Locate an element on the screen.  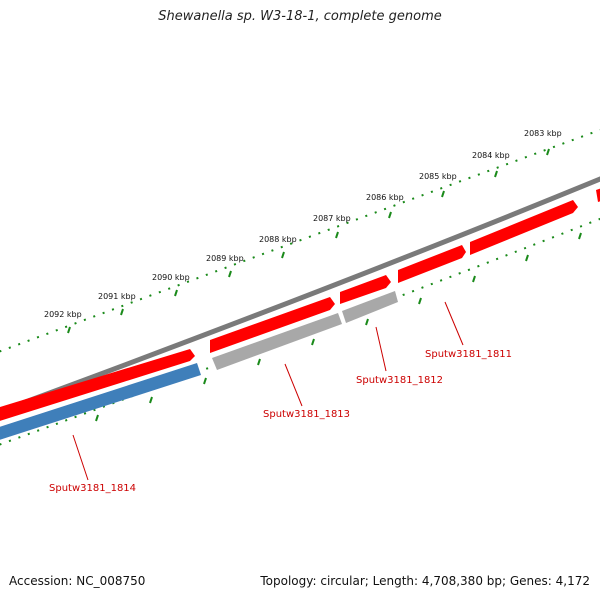
gene-edge-forward is located at coordinates (598, 193).